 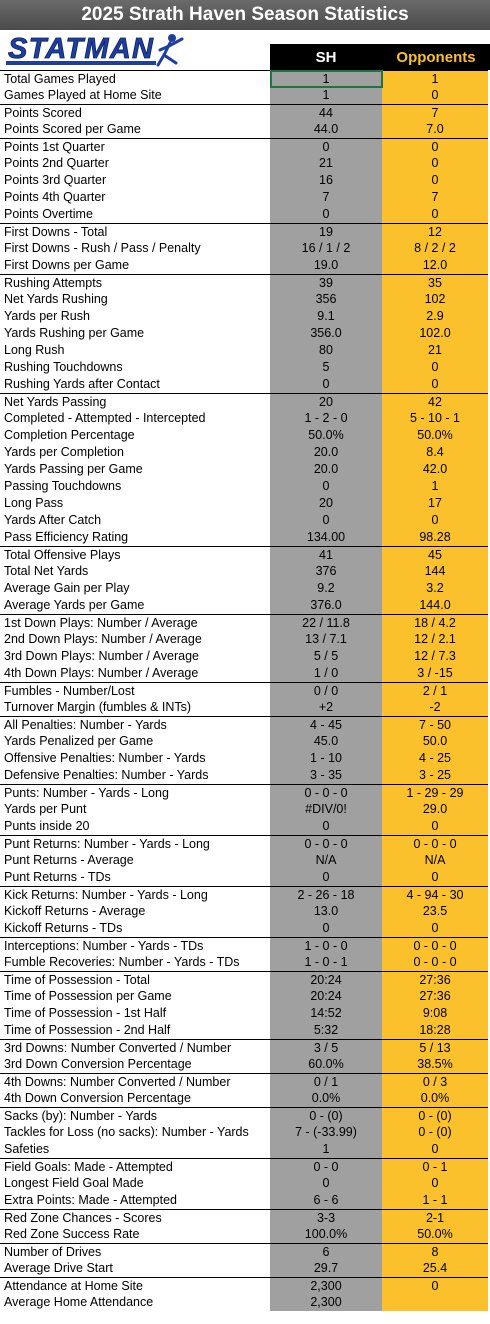 I want to click on stat-label: Turnover Margin (fumbles & INTs), so click(x=135, y=707).